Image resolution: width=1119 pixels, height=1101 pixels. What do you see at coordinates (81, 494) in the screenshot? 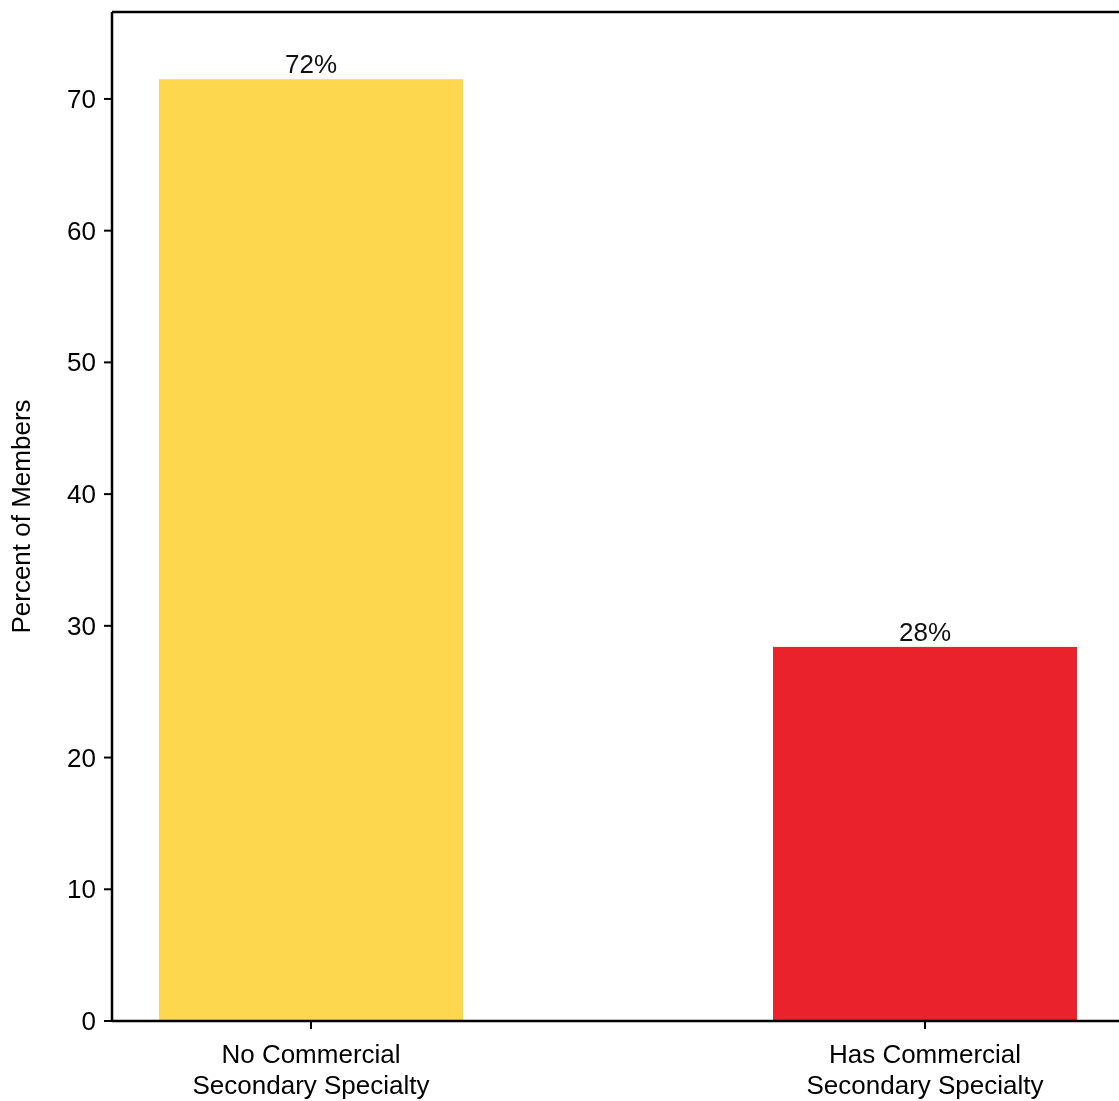
I see `y-tick-label: 40` at bounding box center [81, 494].